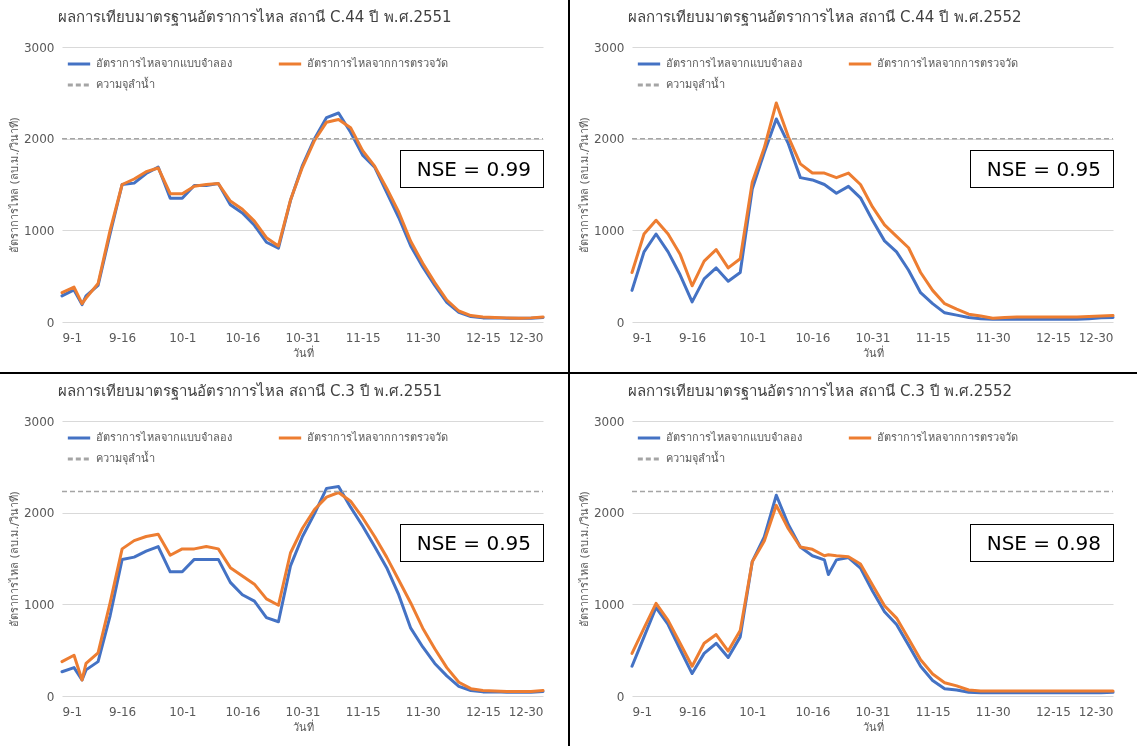 The image size is (1137, 749). Describe the element at coordinates (255, 17) in the screenshot. I see `chart-title: ผลการเทียบมาตรฐานอัตราการไหล สถานี C.44 ปี พ.ศ.2551` at that location.